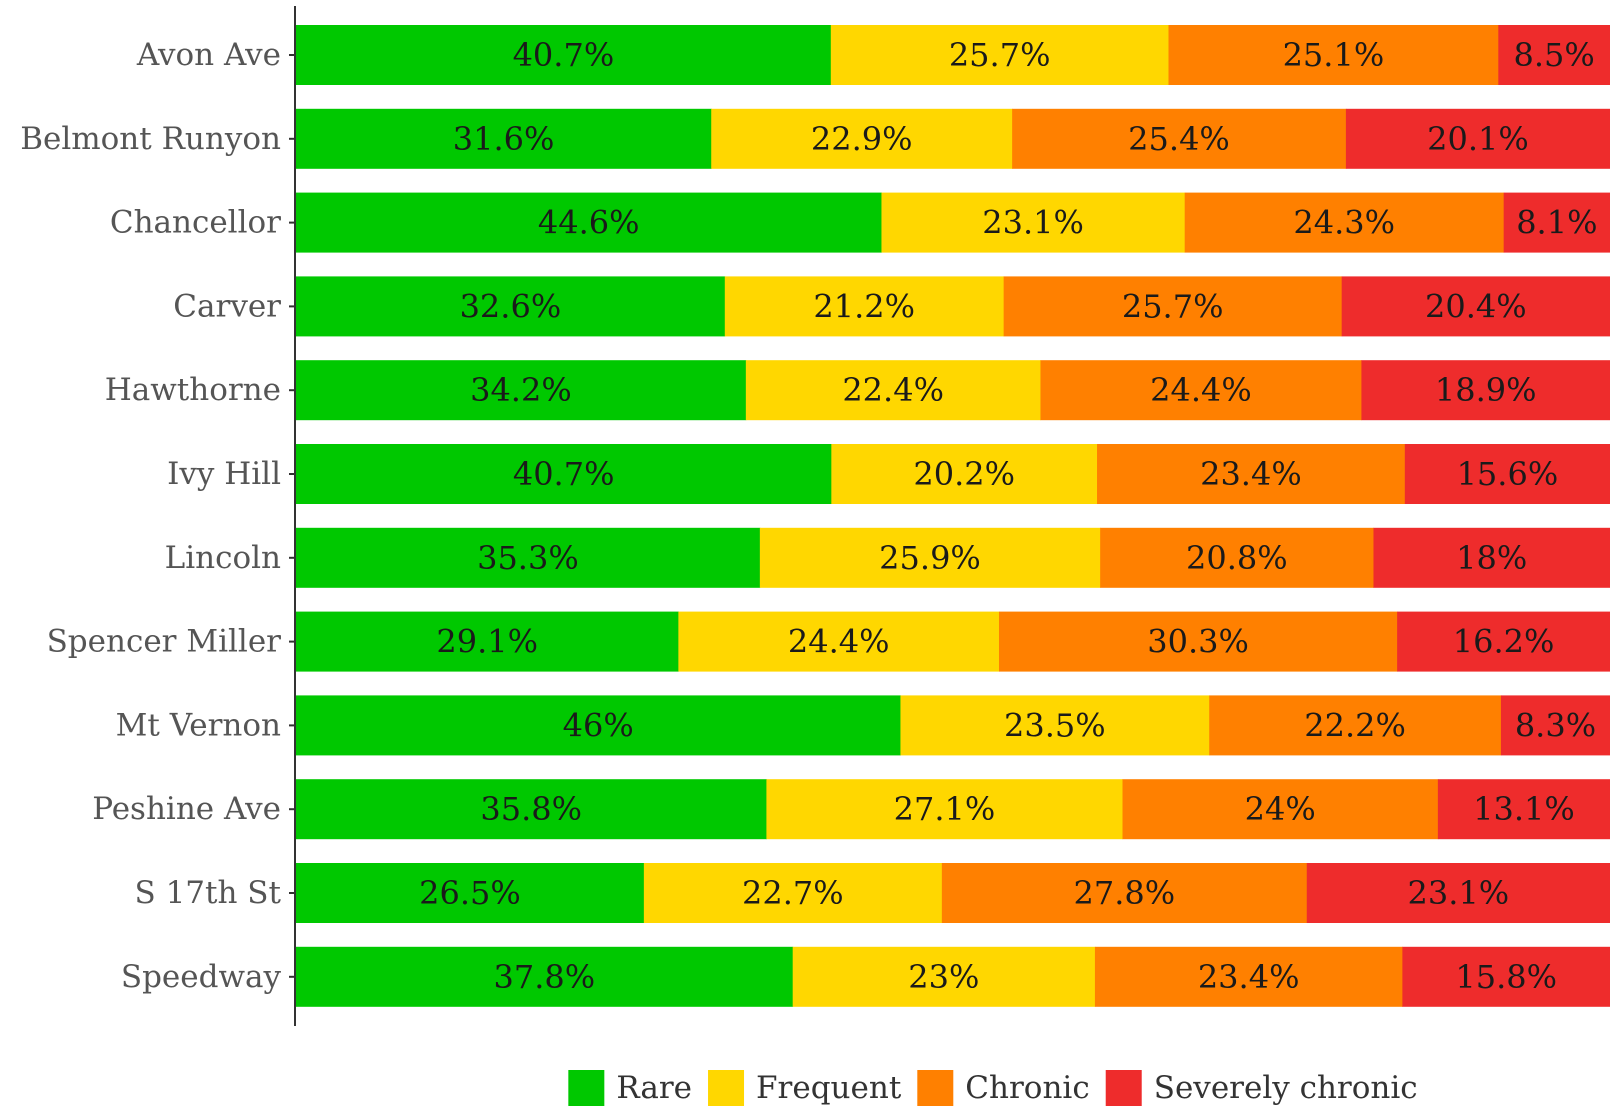 Image resolution: width=1610 pixels, height=1110 pixels. What do you see at coordinates (1179, 139) in the screenshot?
I see `bar-belmont-runyon-chronic-label: 25.4%` at bounding box center [1179, 139].